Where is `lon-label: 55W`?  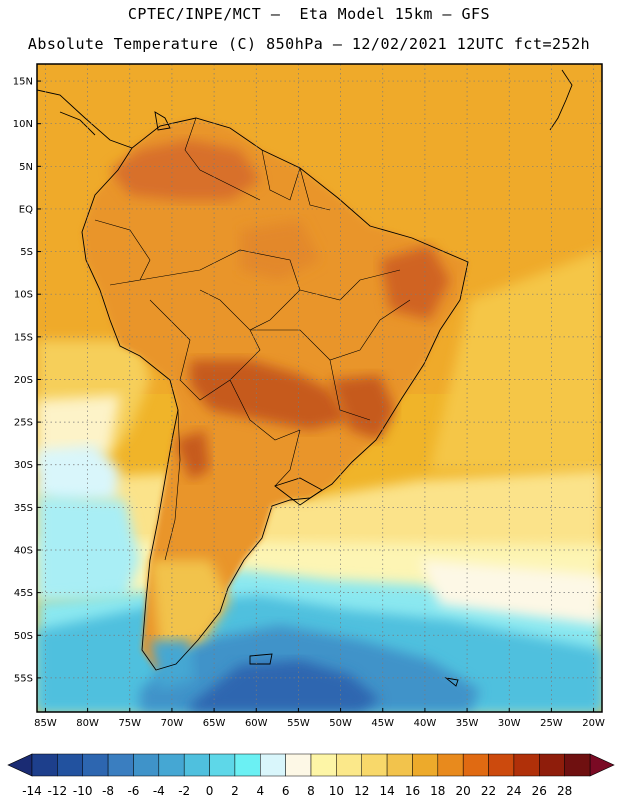
lon-label: 55W is located at coordinates (298, 723).